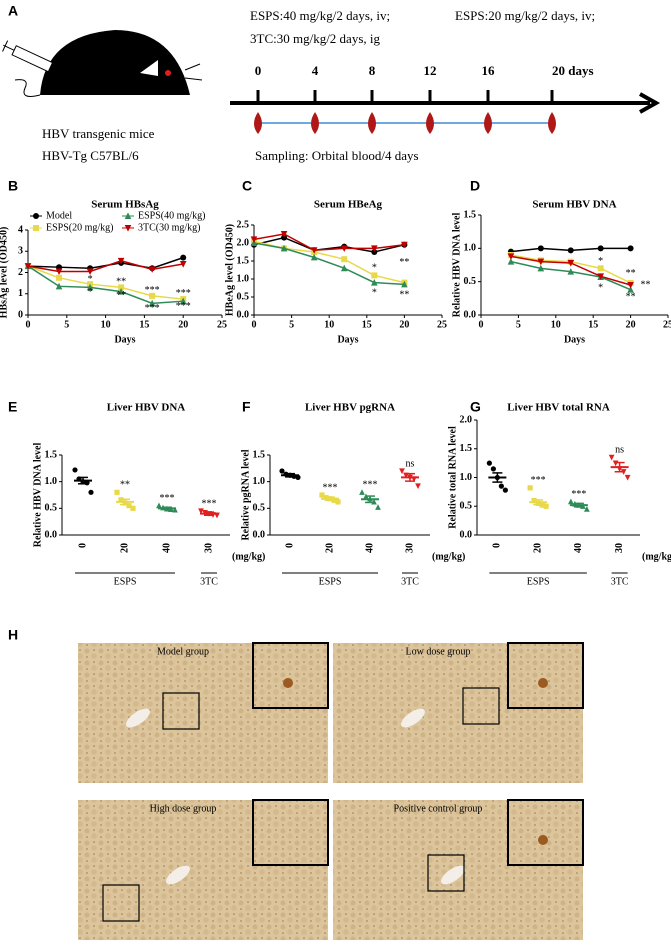 This screenshot has height=947, width=671. Describe the element at coordinates (146, 408) in the screenshot. I see `chart-title: Liver HBV DNA` at that location.